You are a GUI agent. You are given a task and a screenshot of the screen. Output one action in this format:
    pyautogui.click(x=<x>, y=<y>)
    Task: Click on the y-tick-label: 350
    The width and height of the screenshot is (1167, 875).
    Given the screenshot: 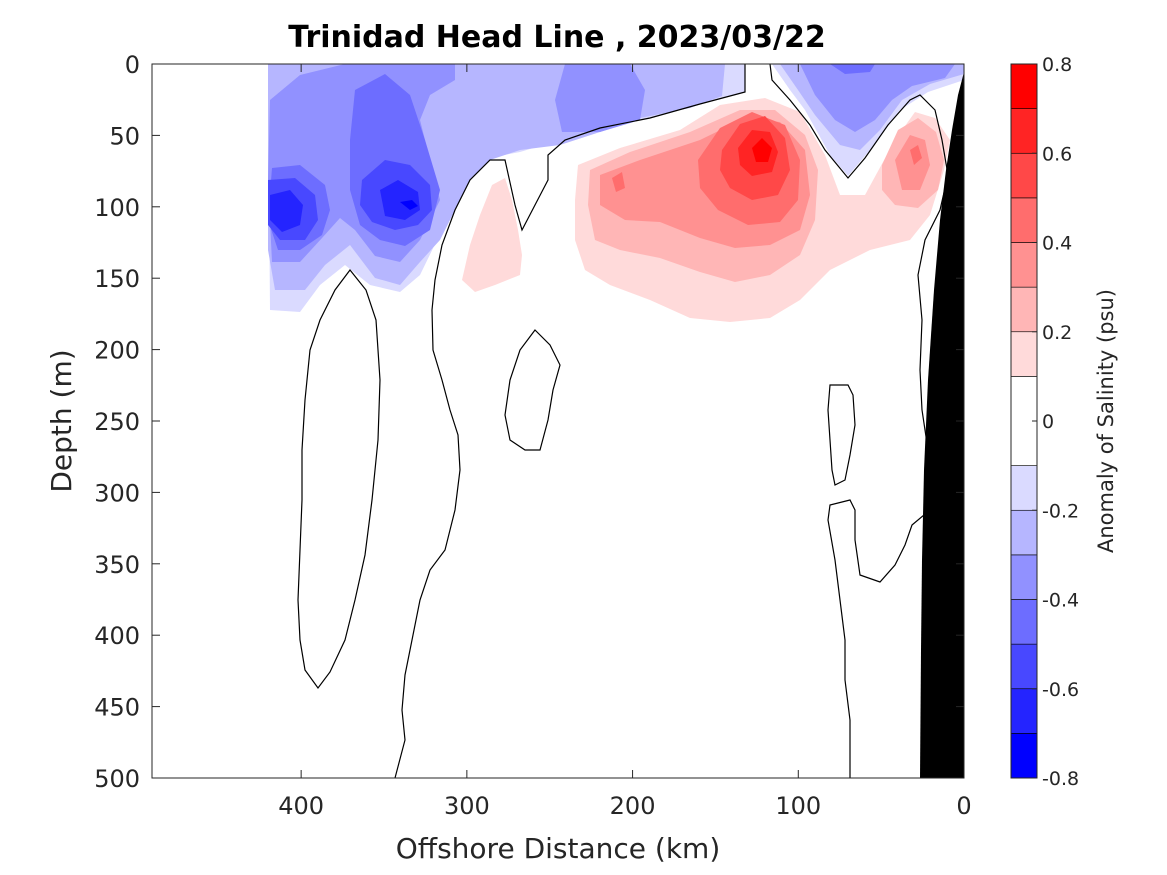 What is the action you would take?
    pyautogui.click(x=117, y=565)
    